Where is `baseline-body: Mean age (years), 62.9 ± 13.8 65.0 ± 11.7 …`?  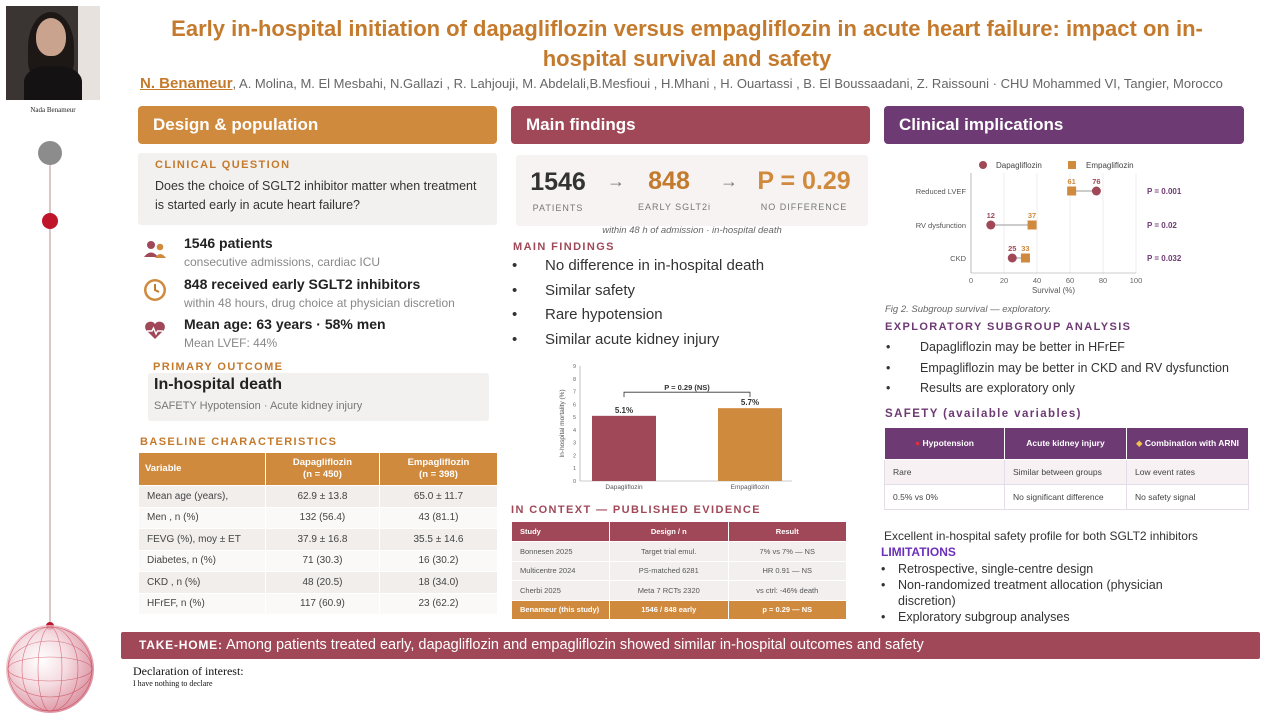
baseline-body: Mean age (years), 62.9 ± 13.8 65.0 ± 11.7 … is located at coordinates (318, 550).